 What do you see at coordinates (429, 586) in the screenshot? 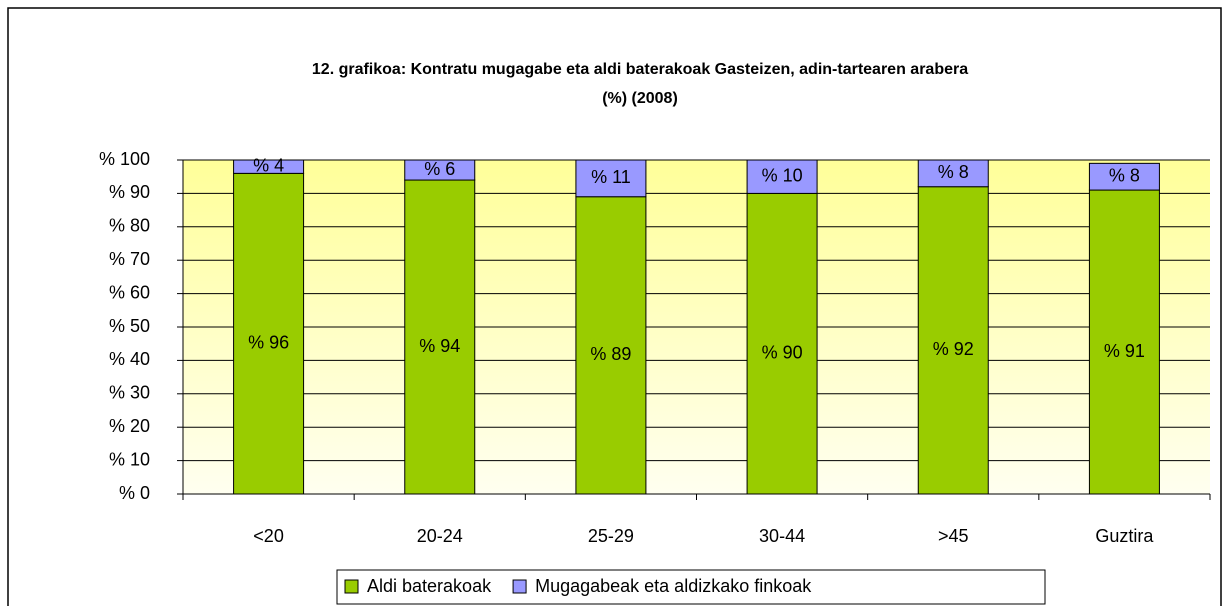
I see `legend-label: Aldi baterakoak` at bounding box center [429, 586].